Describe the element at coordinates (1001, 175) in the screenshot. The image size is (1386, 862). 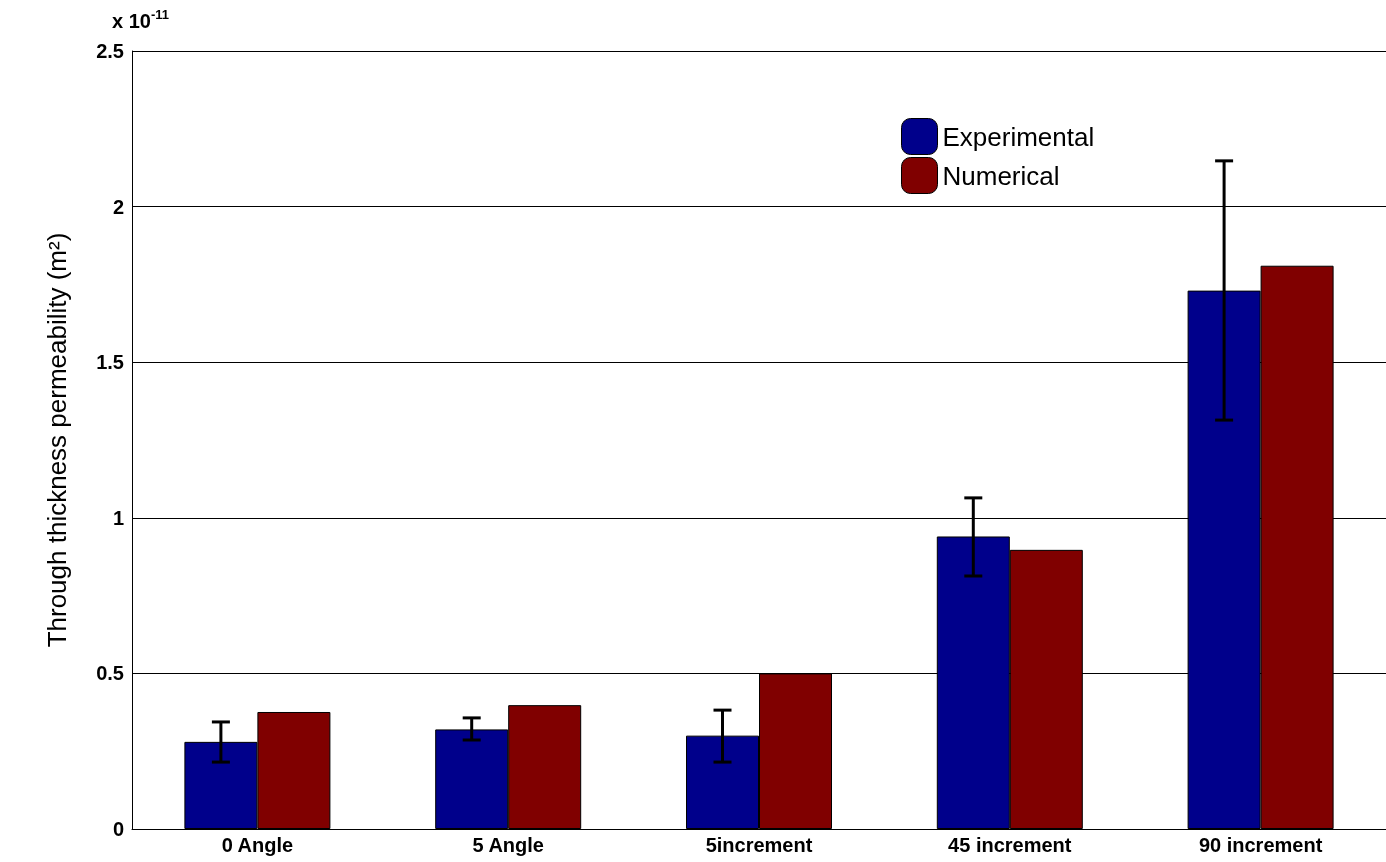
I see `legend-label: Numerical` at that location.